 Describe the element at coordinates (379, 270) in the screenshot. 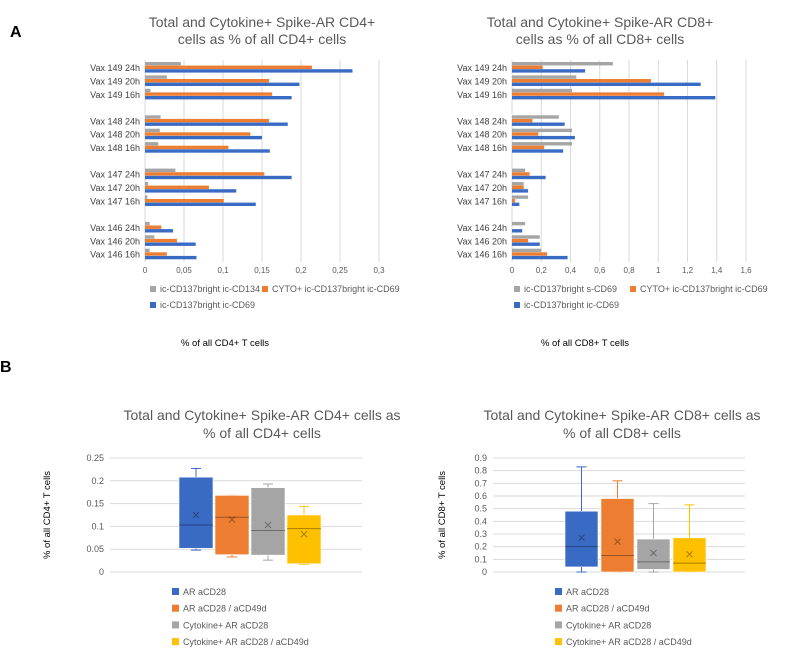

I see `x-tick-label: 0,3` at that location.